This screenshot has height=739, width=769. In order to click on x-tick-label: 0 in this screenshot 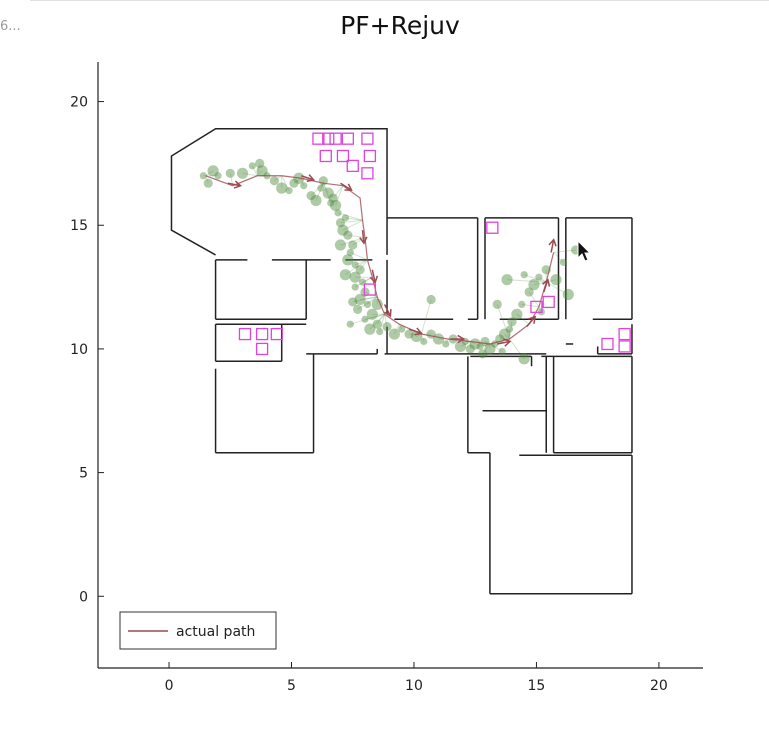, I will do `click(169, 686)`.